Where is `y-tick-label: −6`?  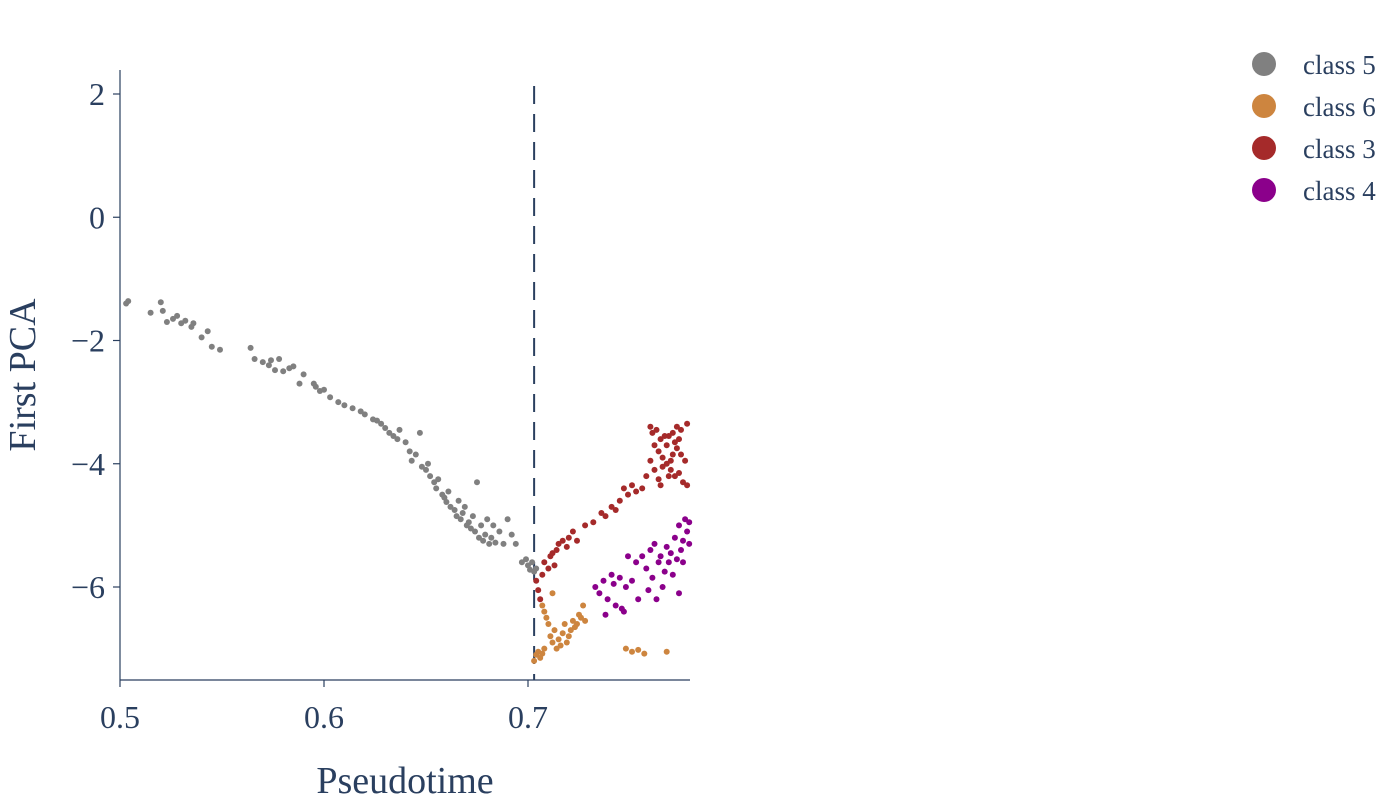
y-tick-label: −6 is located at coordinates (88, 587).